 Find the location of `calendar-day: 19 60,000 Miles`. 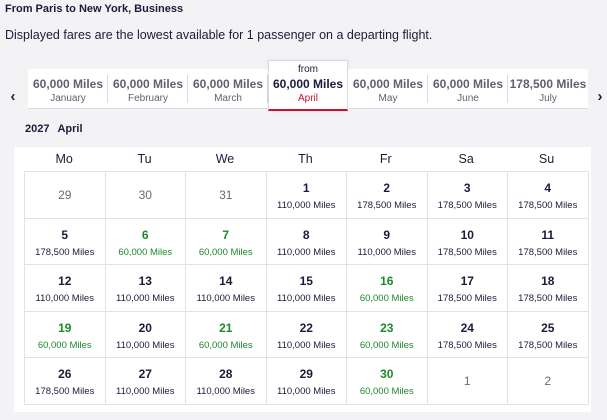

calendar-day: 19 60,000 Miles is located at coordinates (65, 334).